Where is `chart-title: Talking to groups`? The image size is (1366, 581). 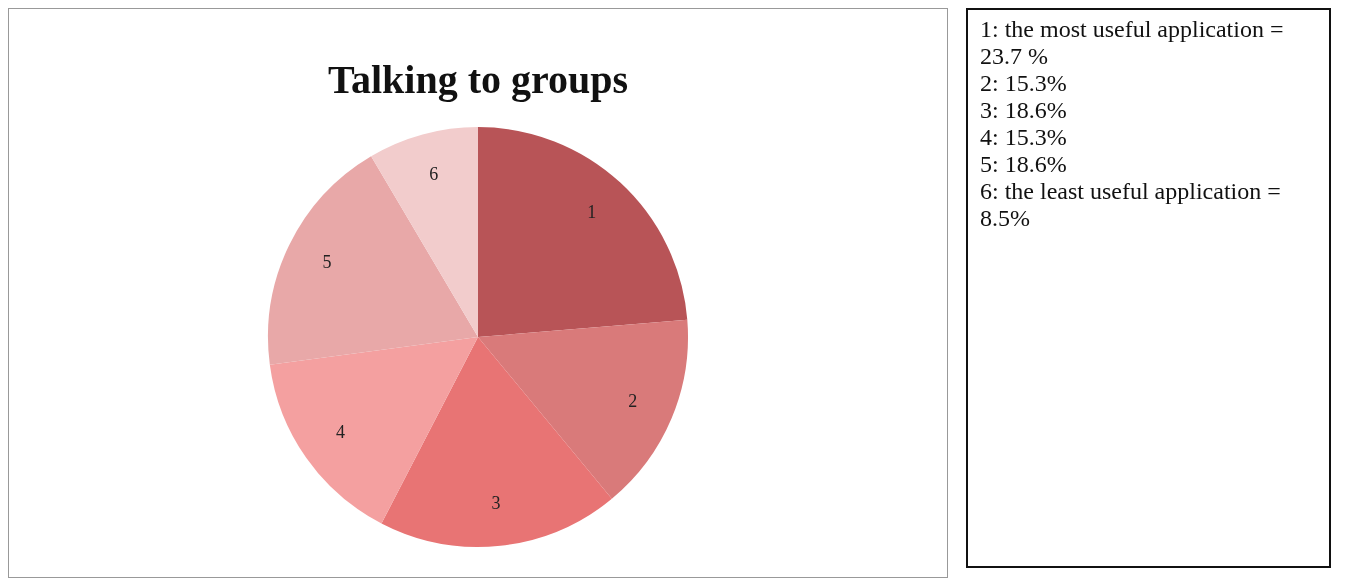
chart-title: Talking to groups is located at coordinates (478, 80).